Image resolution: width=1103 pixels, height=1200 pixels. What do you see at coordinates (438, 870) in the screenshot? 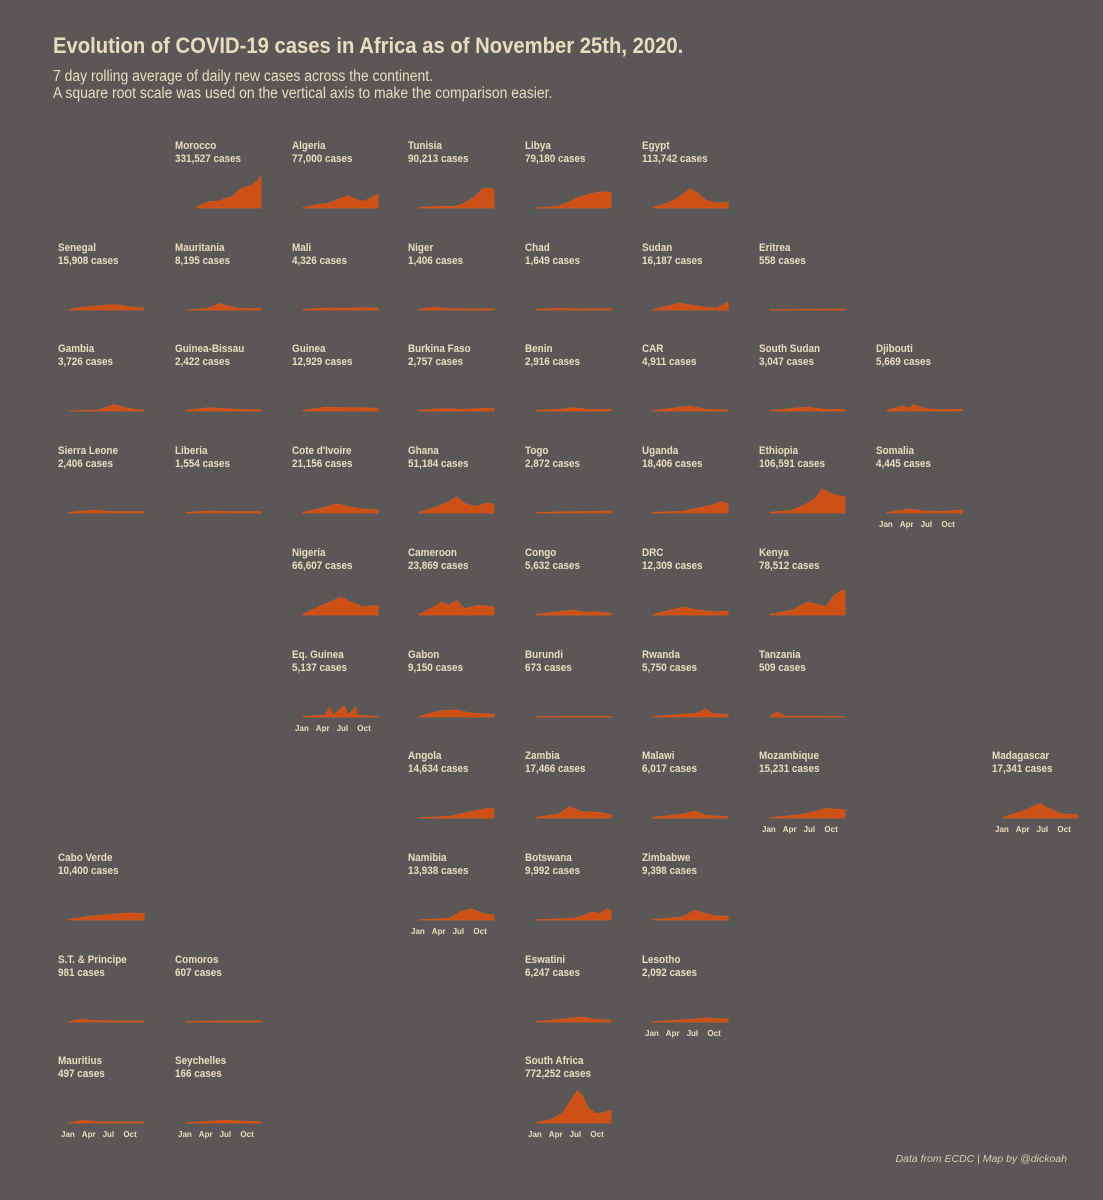
I see `country-cases: 13,938 cases` at bounding box center [438, 870].